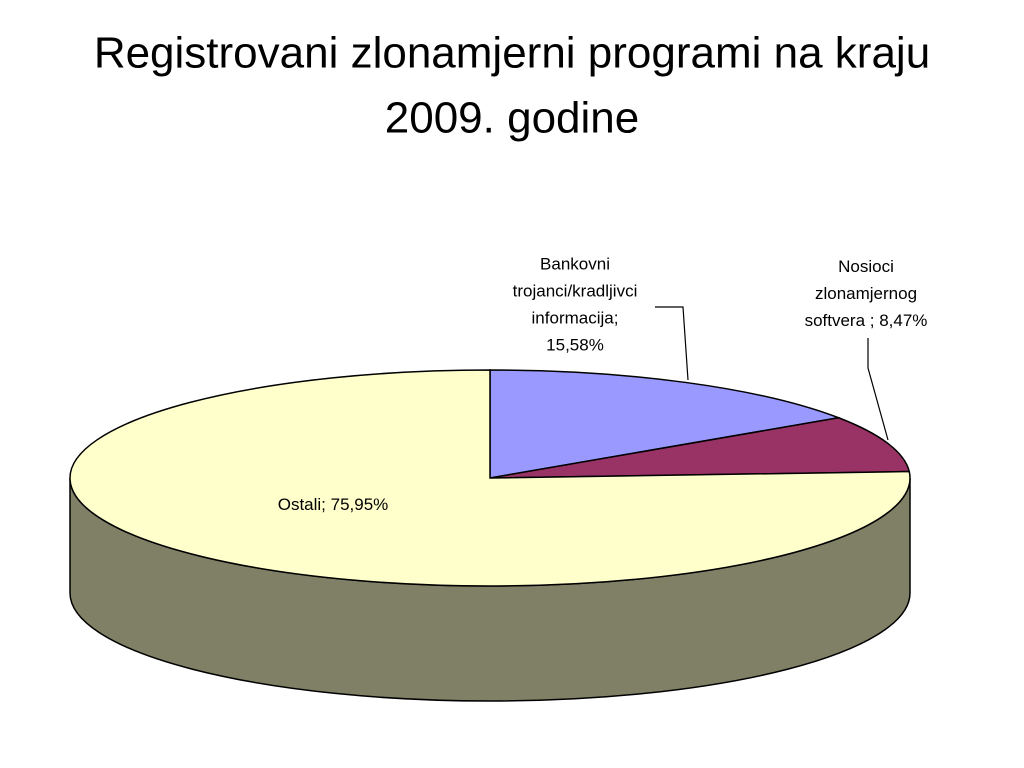 The width and height of the screenshot is (1024, 768). What do you see at coordinates (575, 318) in the screenshot?
I see `text-line: informacija;` at bounding box center [575, 318].